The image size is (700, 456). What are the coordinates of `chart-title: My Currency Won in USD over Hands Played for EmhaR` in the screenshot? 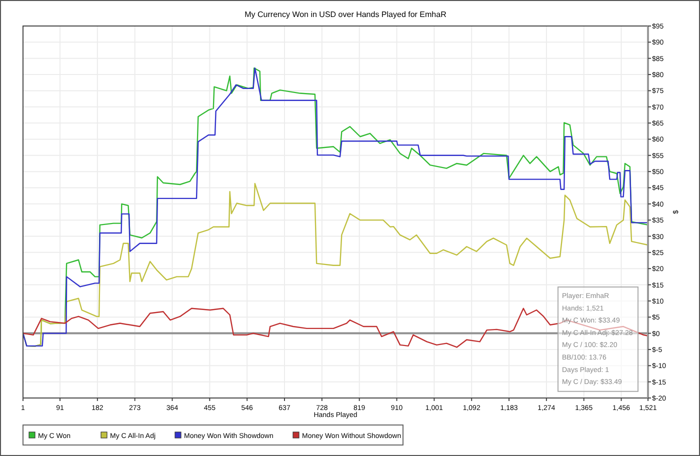 It's located at (345, 14).